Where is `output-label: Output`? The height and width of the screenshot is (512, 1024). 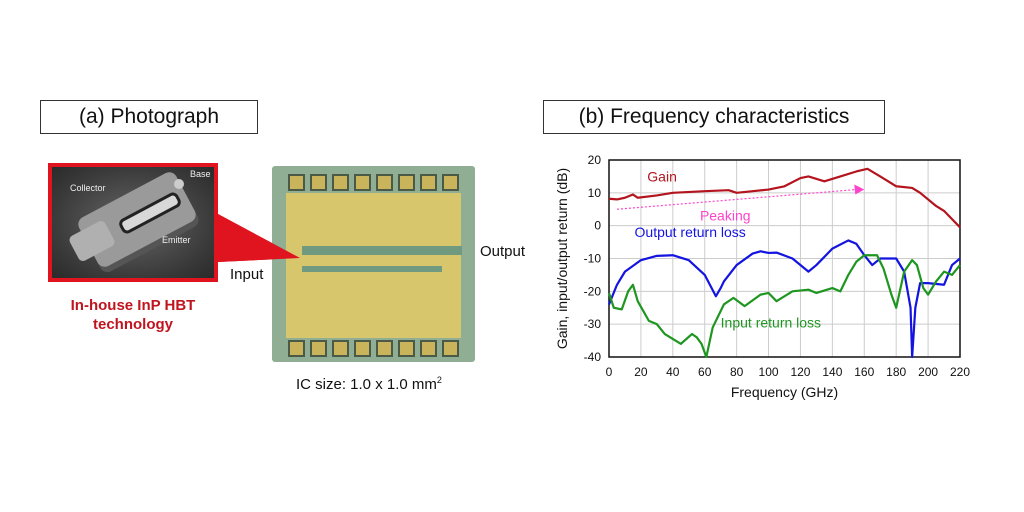 output-label: Output is located at coordinates (503, 251).